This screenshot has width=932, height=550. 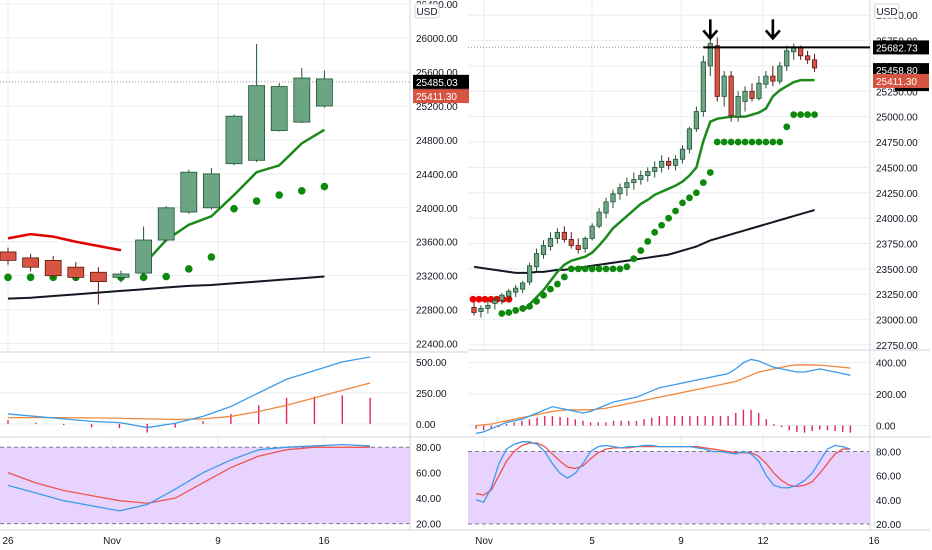 What do you see at coordinates (897, 346) in the screenshot?
I see `price-tick-label: 22750.00` at bounding box center [897, 346].